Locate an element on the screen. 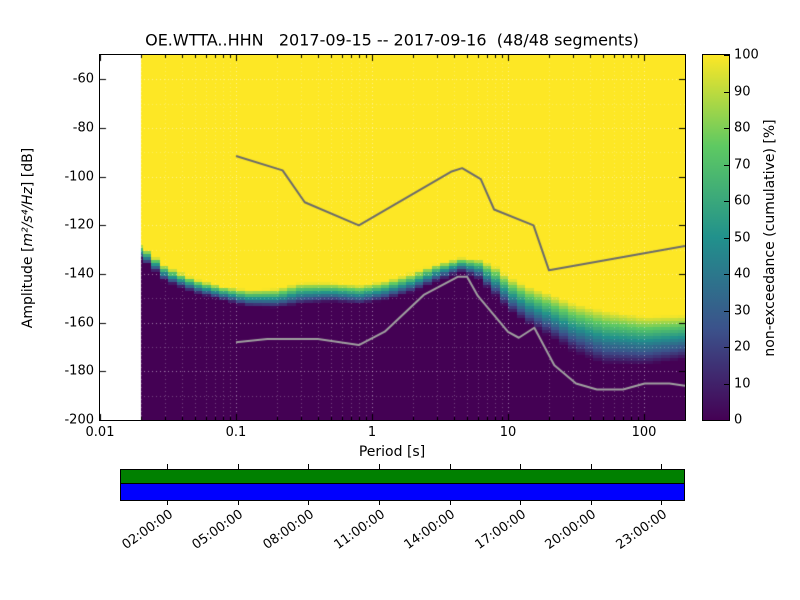  x-tick-label: 100 is located at coordinates (644, 432).